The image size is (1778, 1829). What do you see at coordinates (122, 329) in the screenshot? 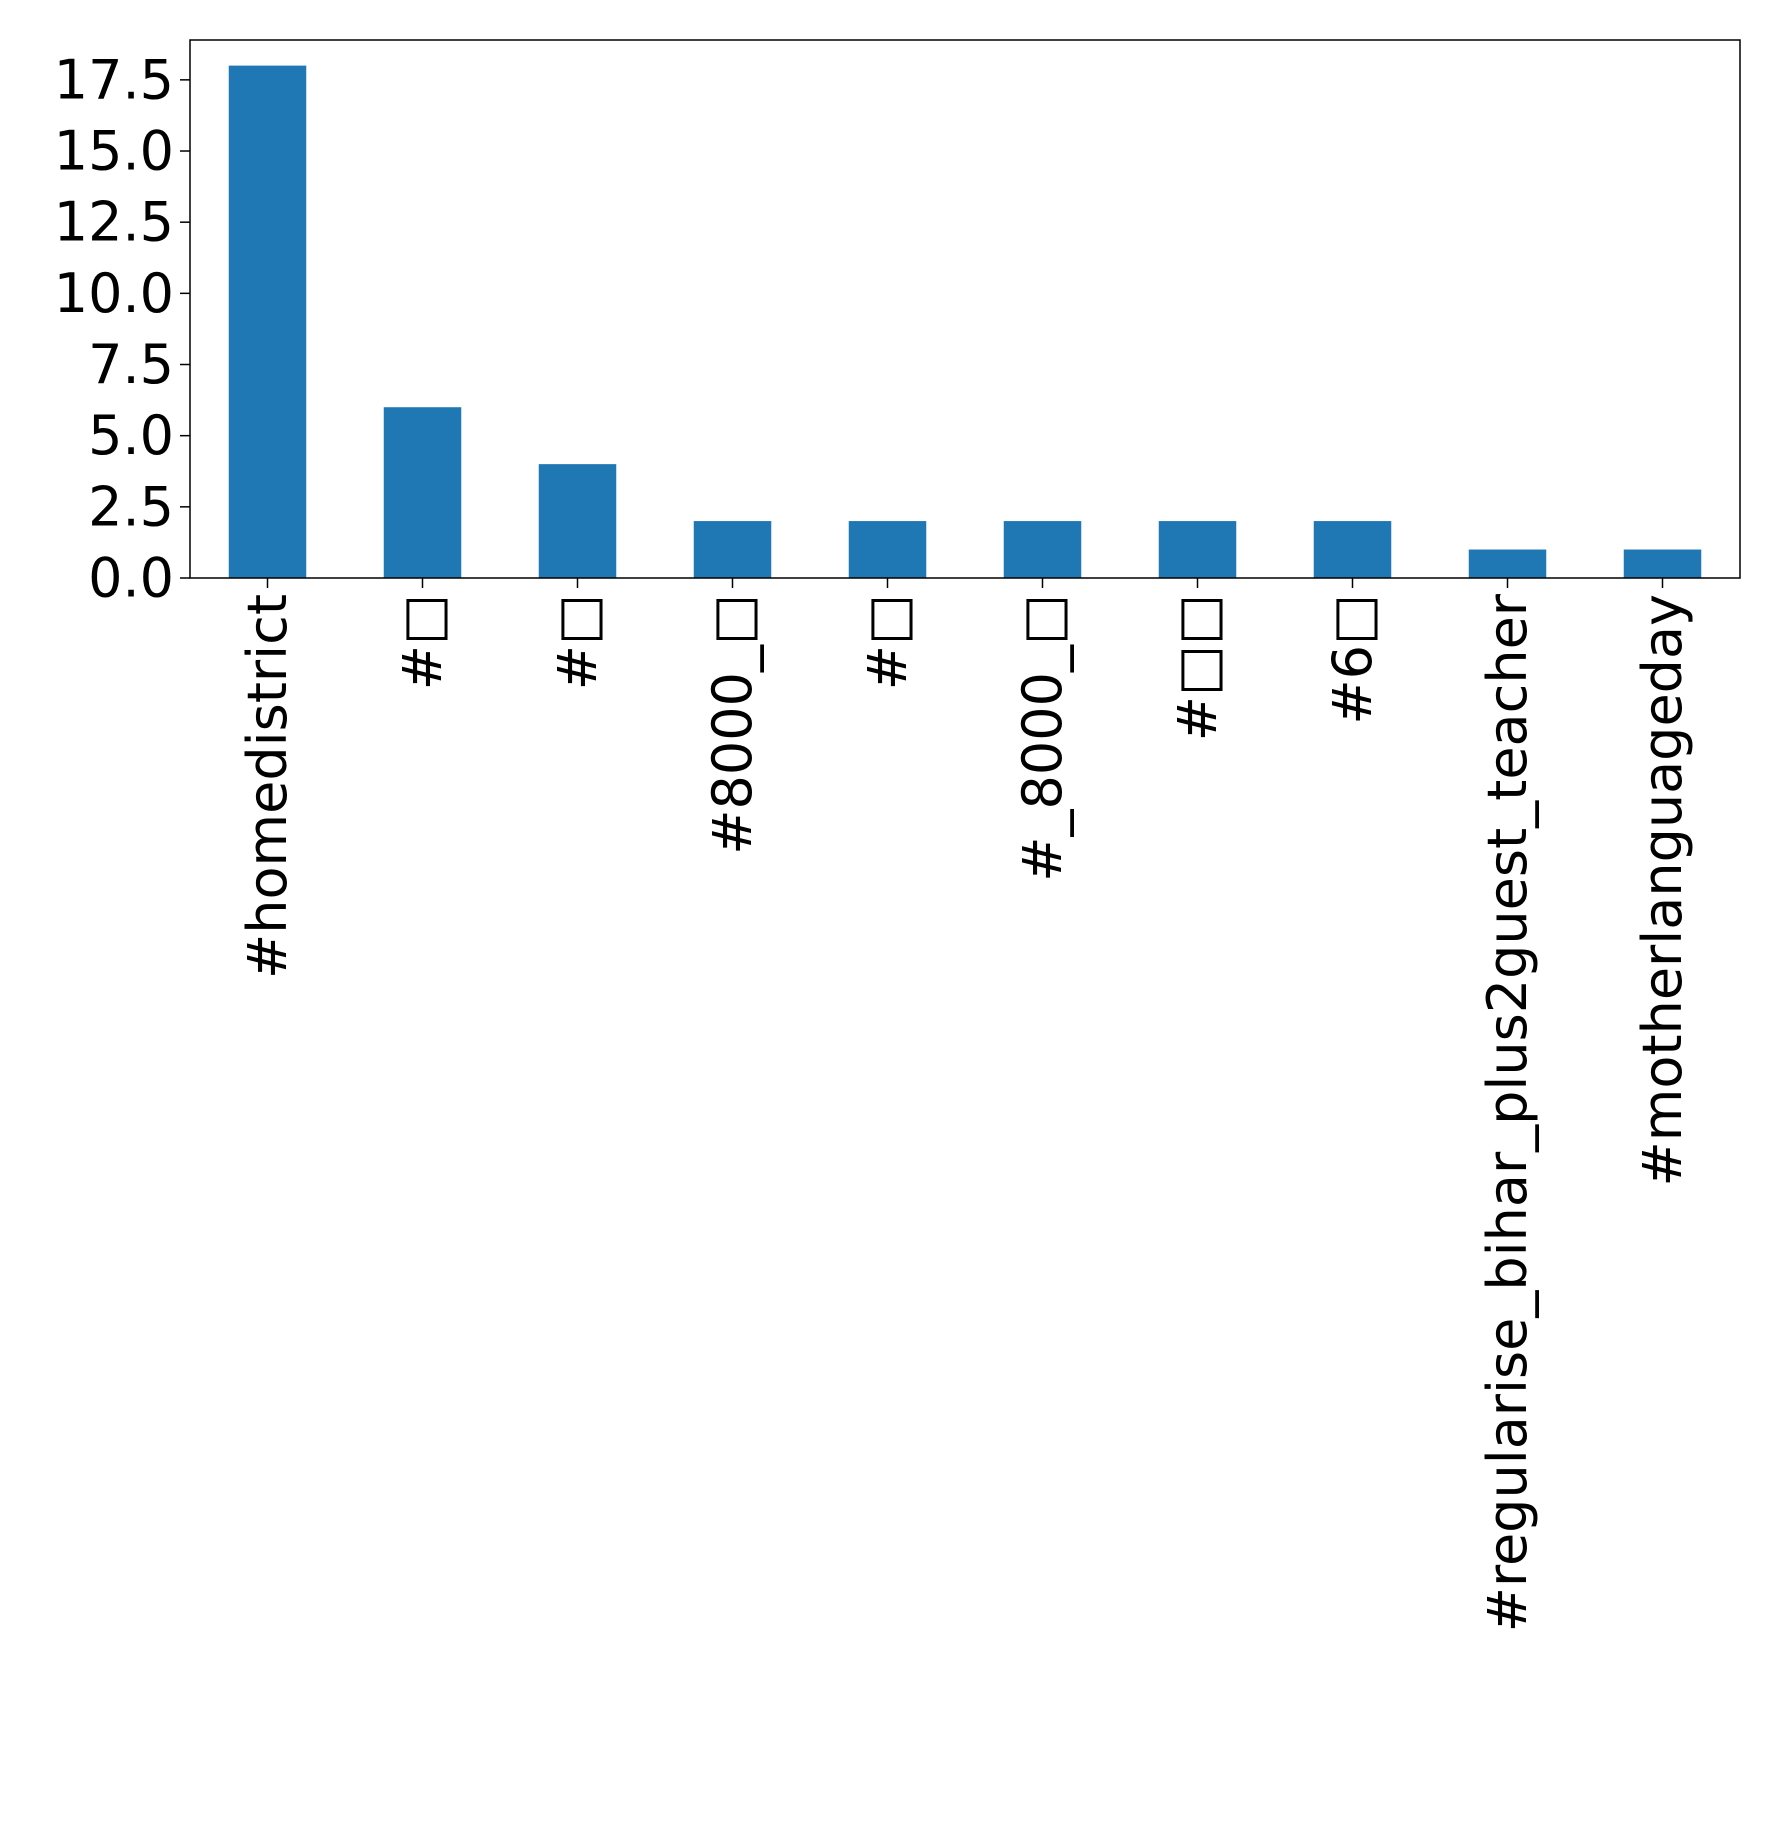
I see `y-axis: 0.0 2.5 5.0 7.5 10.0 12.5 15.0 17.5` at bounding box center [122, 329].